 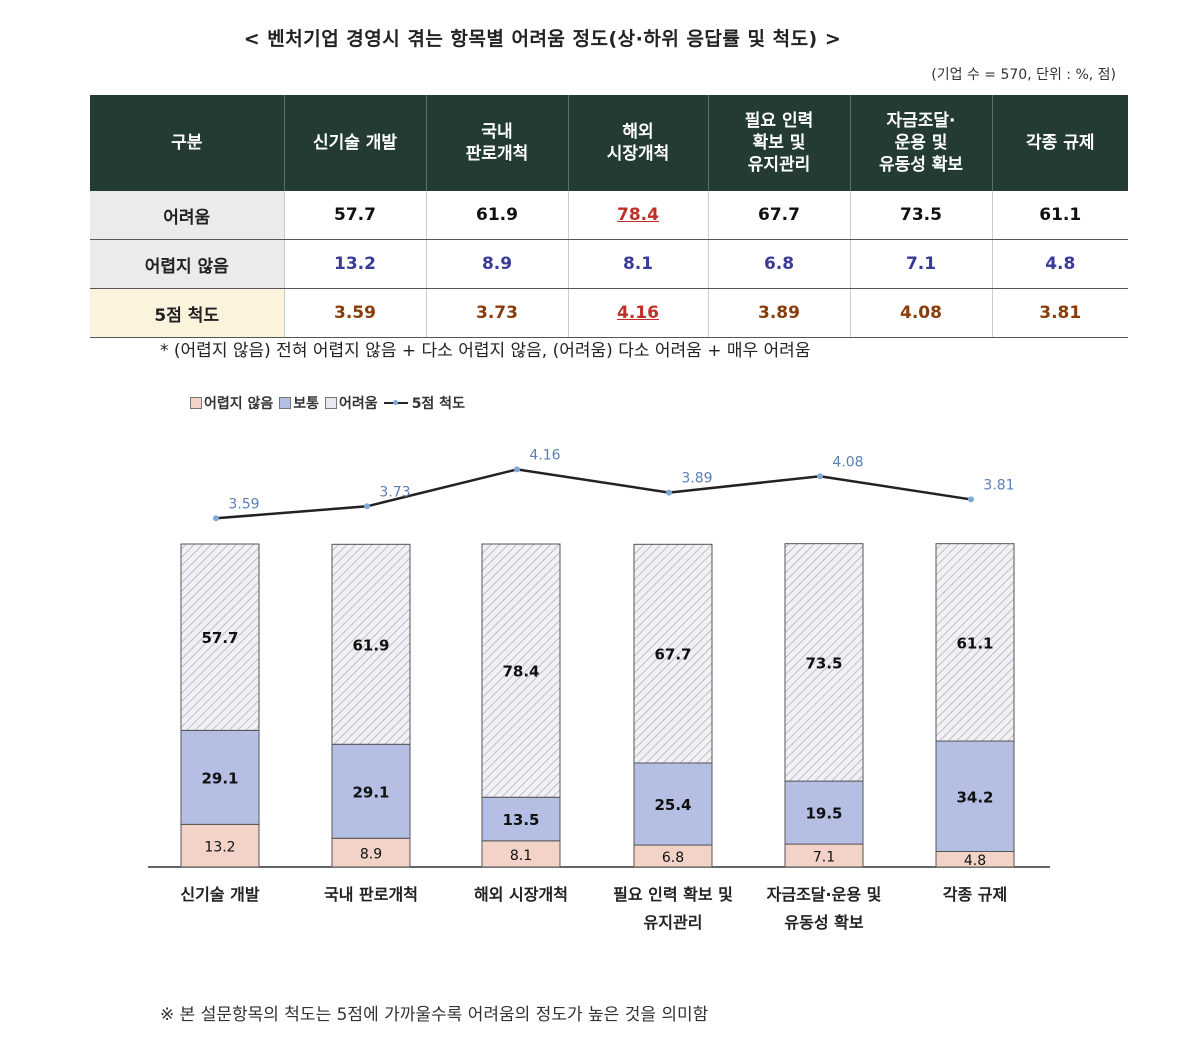 What do you see at coordinates (187, 313) in the screenshot?
I see `row-label: 5점 척도` at bounding box center [187, 313].